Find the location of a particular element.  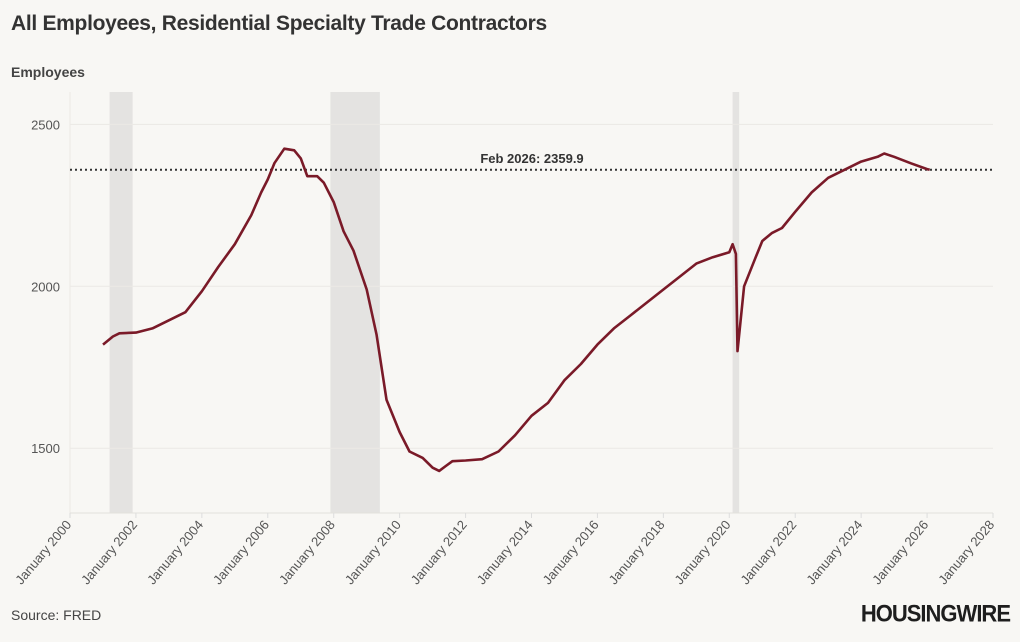

x-tick-label: January 2016 is located at coordinates (571, 552).